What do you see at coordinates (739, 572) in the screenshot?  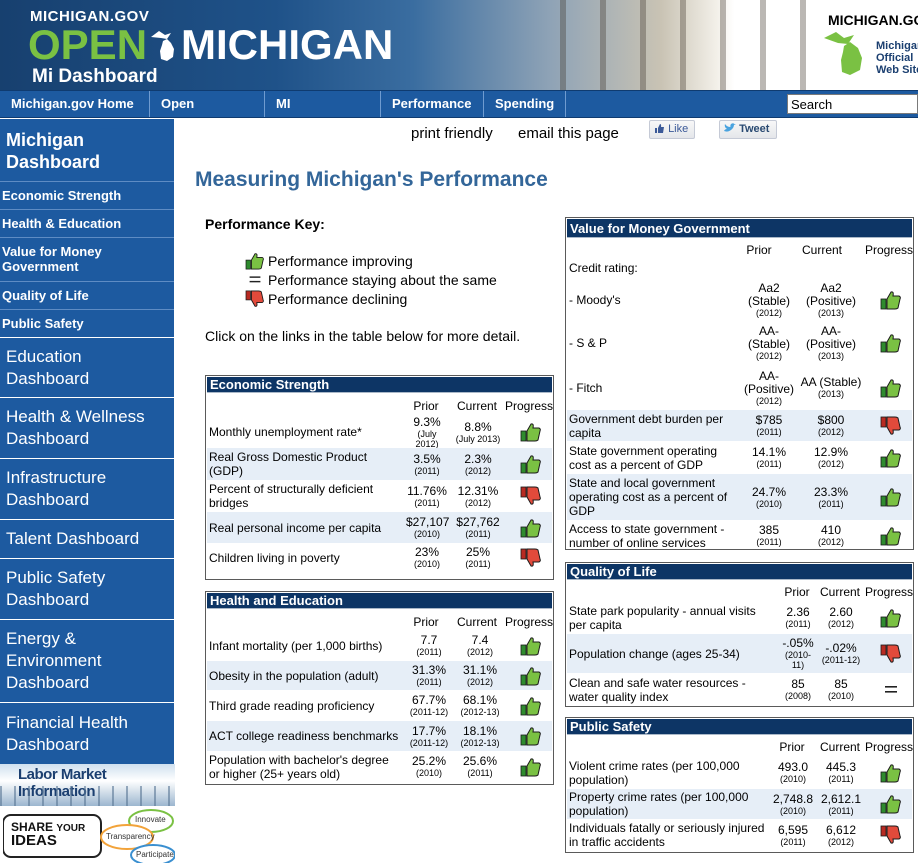 I see `quality-of-life-title: Quality of Life` at bounding box center [739, 572].